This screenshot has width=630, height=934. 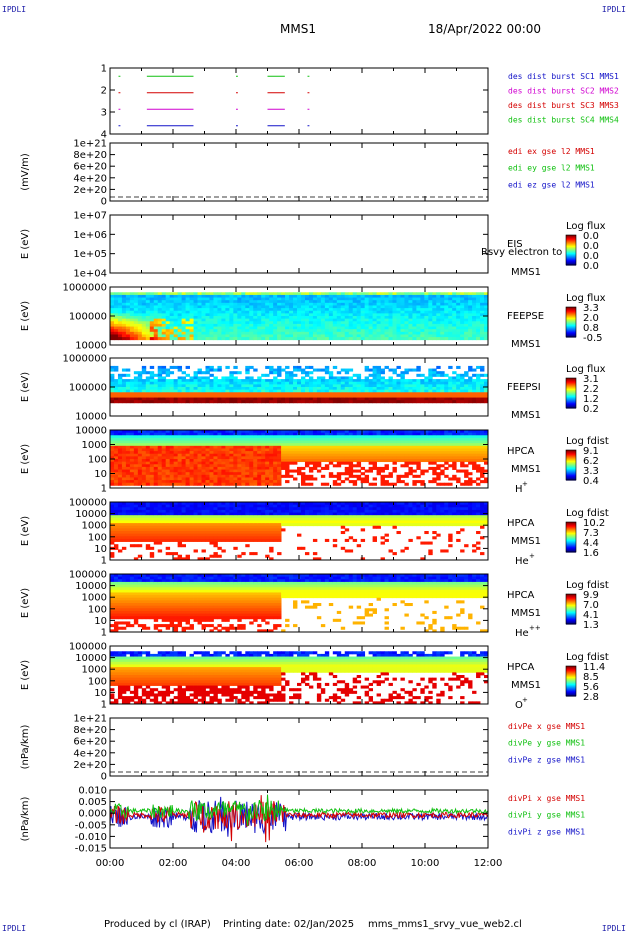 I want to click on eis-ylabel: E (eV), so click(x=25, y=244).